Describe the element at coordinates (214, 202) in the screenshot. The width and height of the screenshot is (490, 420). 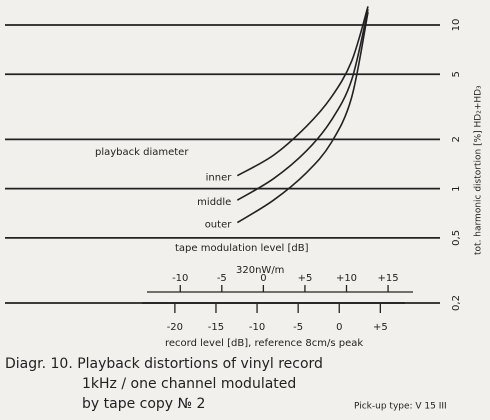
I see `series-label: middle` at that location.